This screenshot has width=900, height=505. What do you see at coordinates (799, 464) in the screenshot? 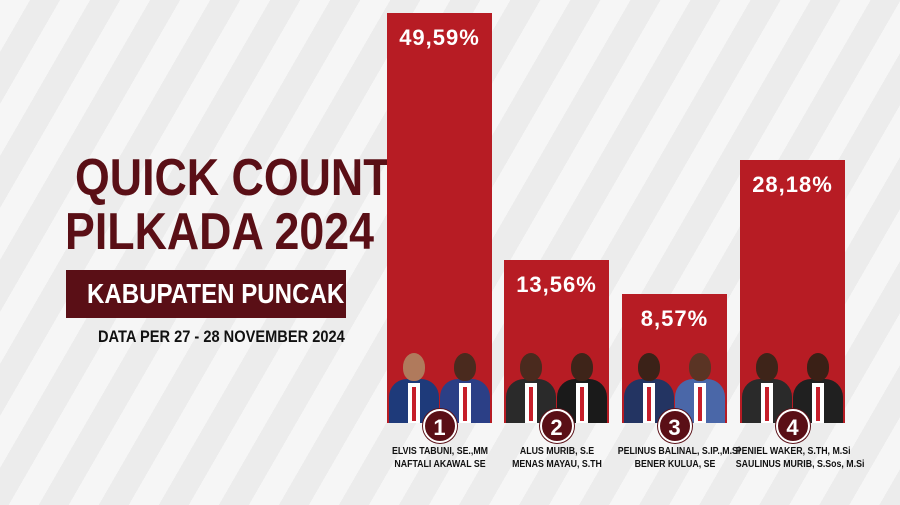
I see `candidate-name-2: SAULINUS MURIB, S.Sos, M.Si` at bounding box center [799, 464].